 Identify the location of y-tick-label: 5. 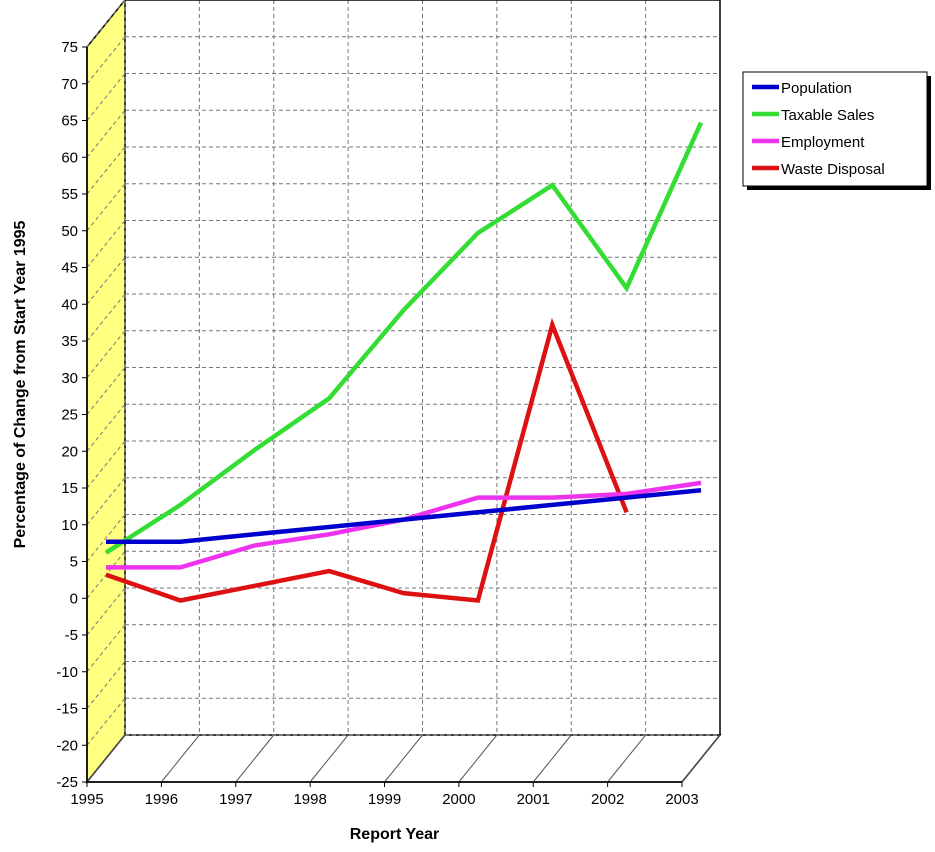
(74, 562).